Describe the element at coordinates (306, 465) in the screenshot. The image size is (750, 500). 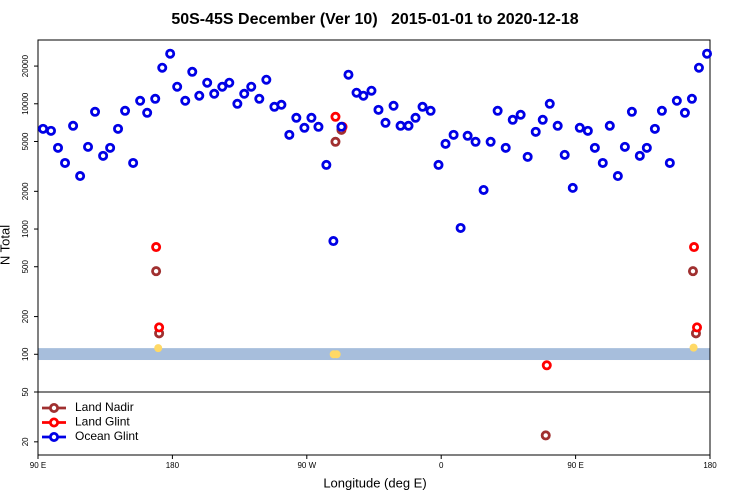
I see `x-tick-label: 90 W` at that location.